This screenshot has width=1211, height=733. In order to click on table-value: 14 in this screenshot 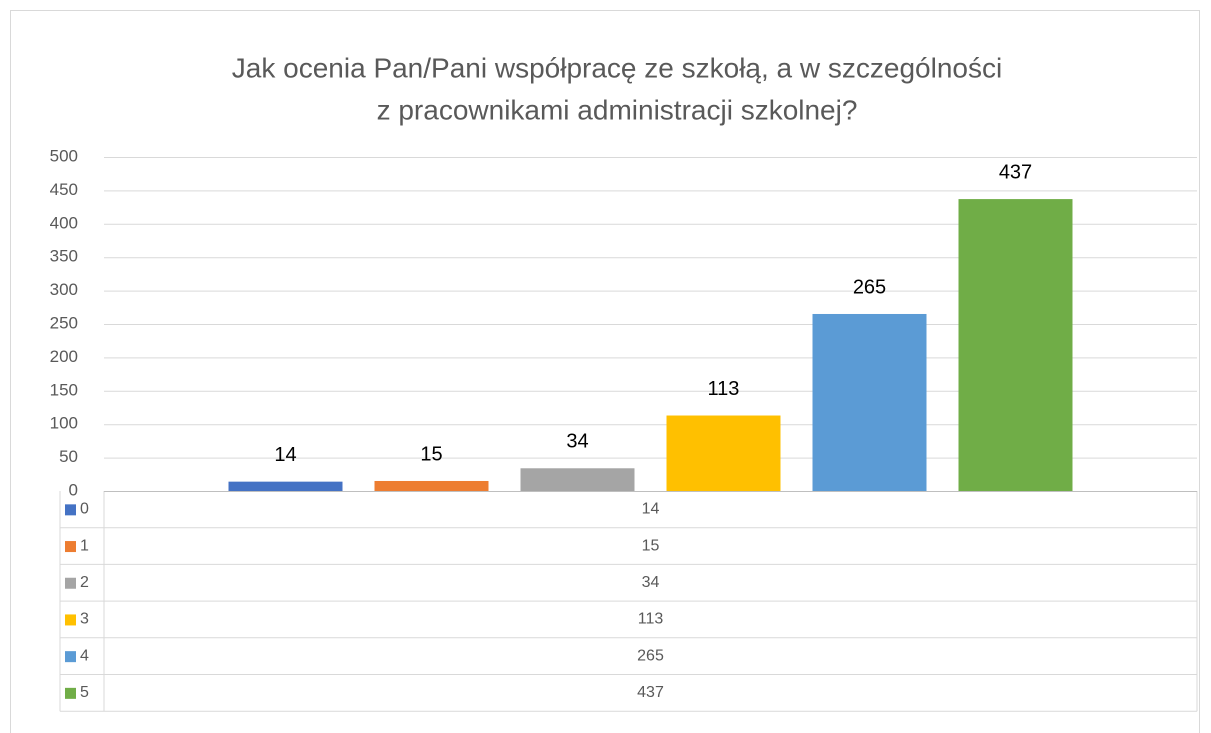, I will do `click(651, 509)`.